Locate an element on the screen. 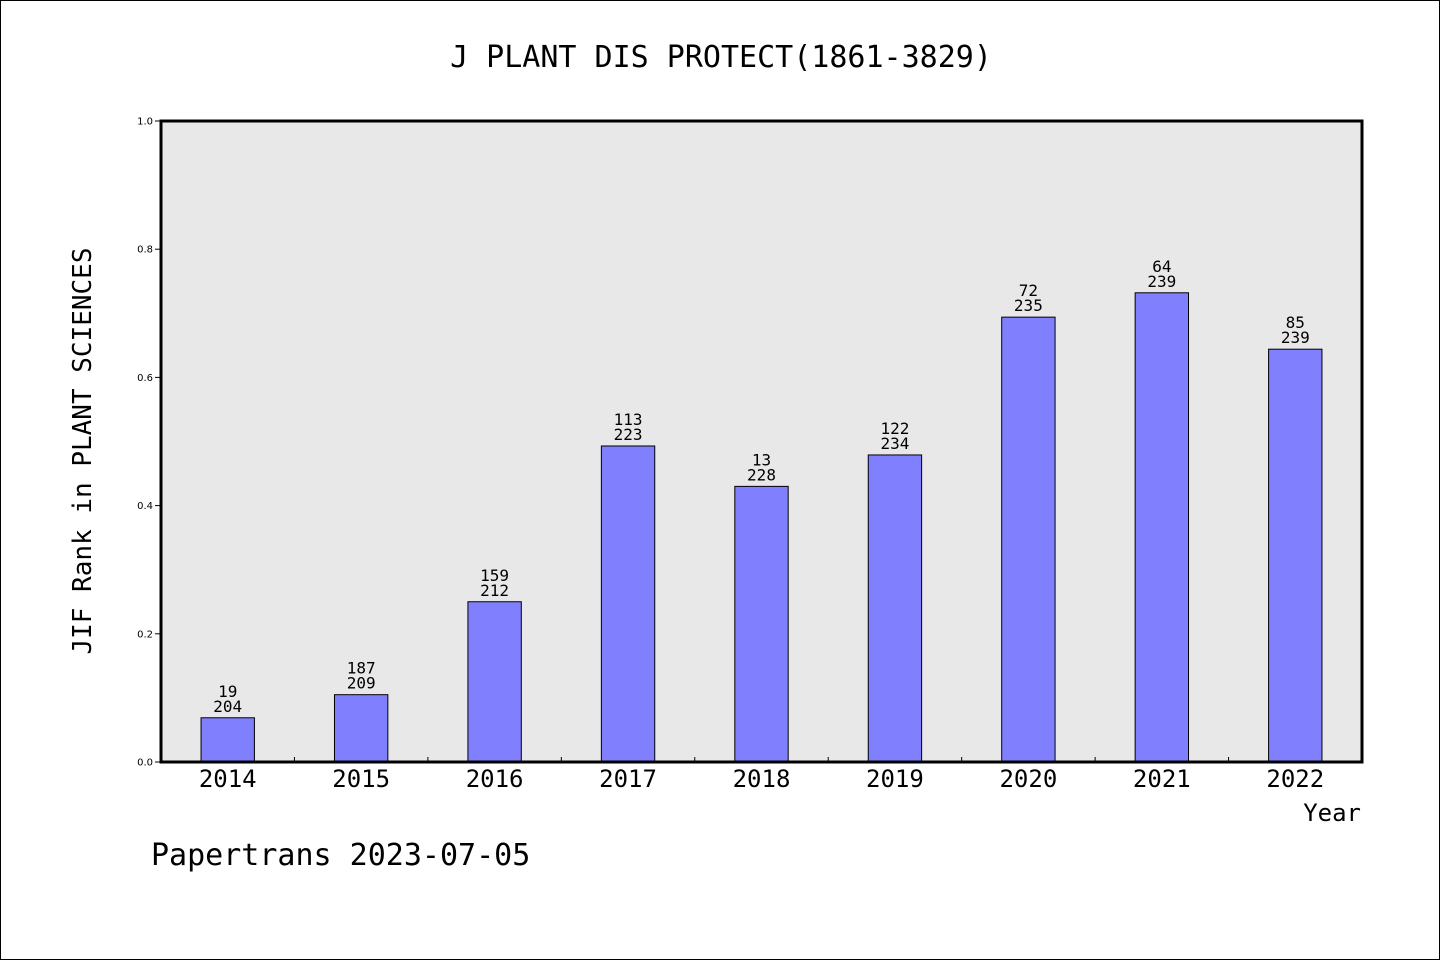  x-tick-label: 2020 is located at coordinates (1028, 779).